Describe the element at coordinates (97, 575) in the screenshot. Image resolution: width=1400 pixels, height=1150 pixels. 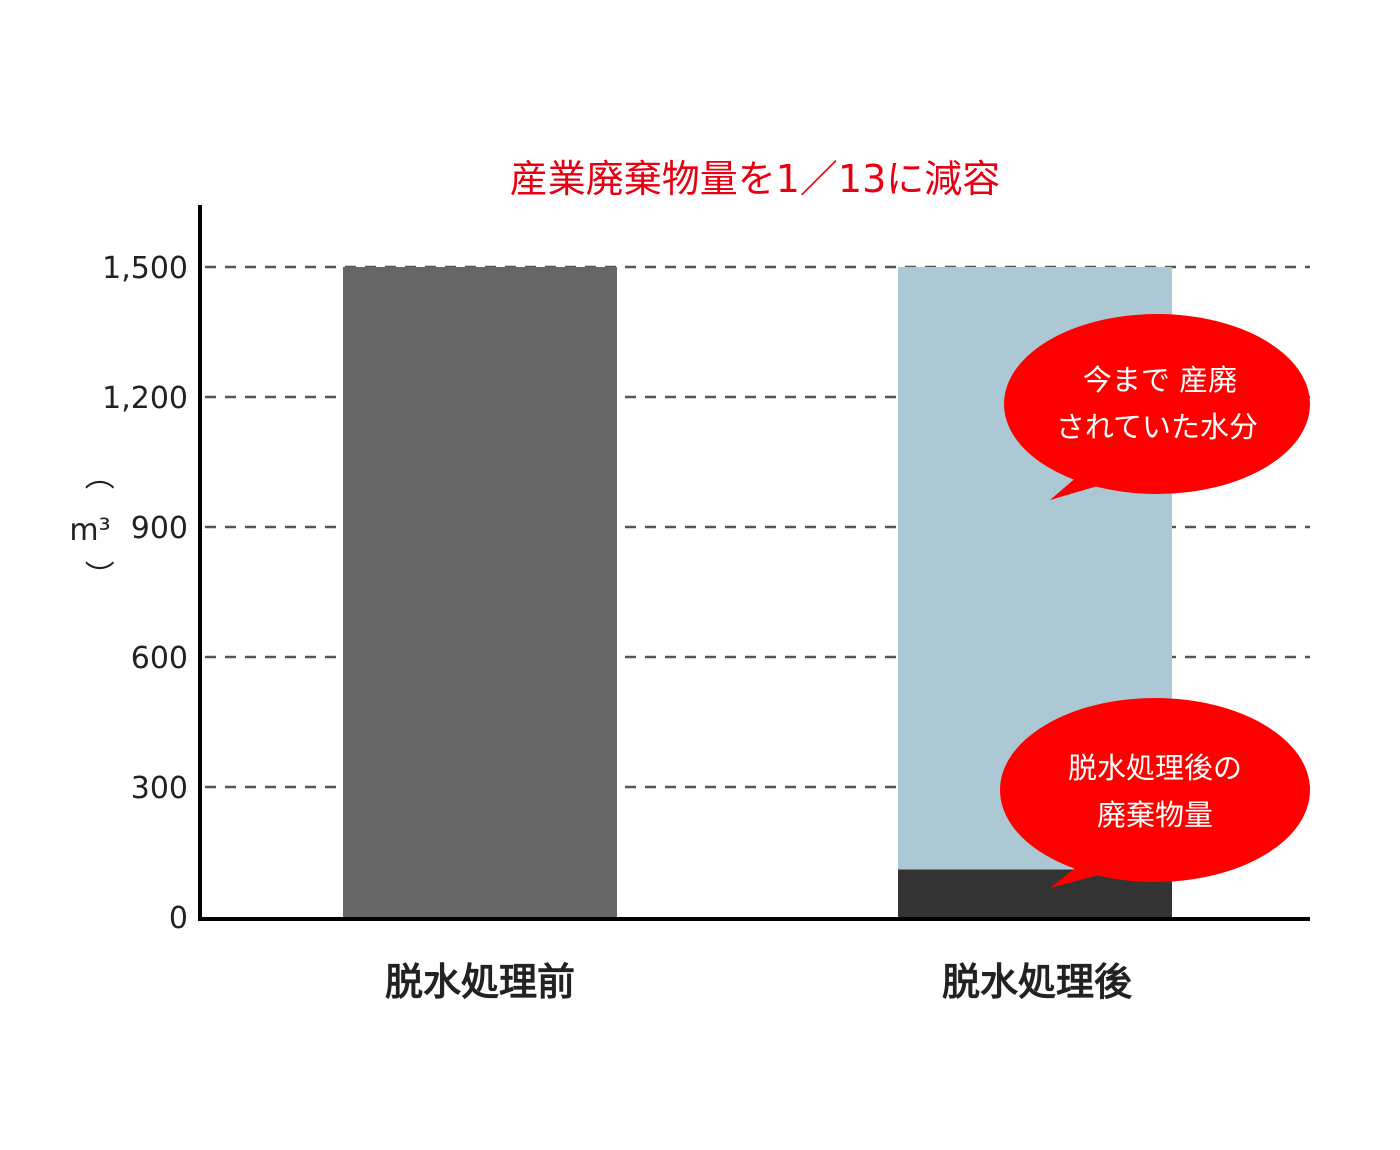
I see `y-unit-close-paren: ）` at that location.